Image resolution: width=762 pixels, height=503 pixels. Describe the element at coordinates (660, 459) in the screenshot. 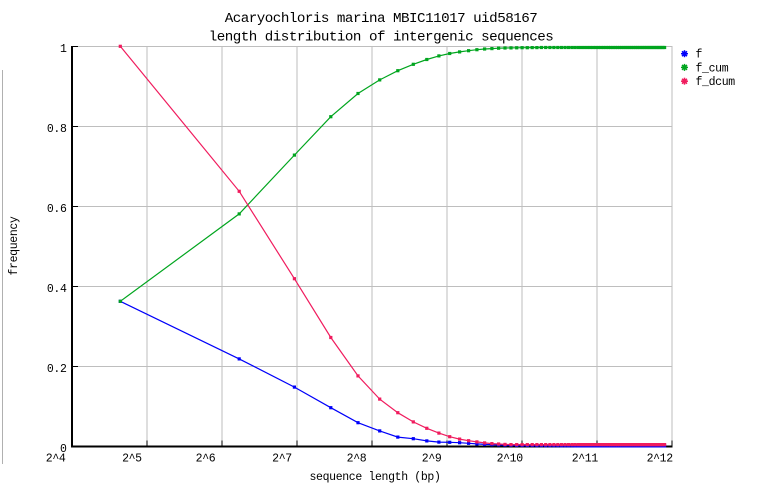

I see `svg-text: 2^12` at that location.